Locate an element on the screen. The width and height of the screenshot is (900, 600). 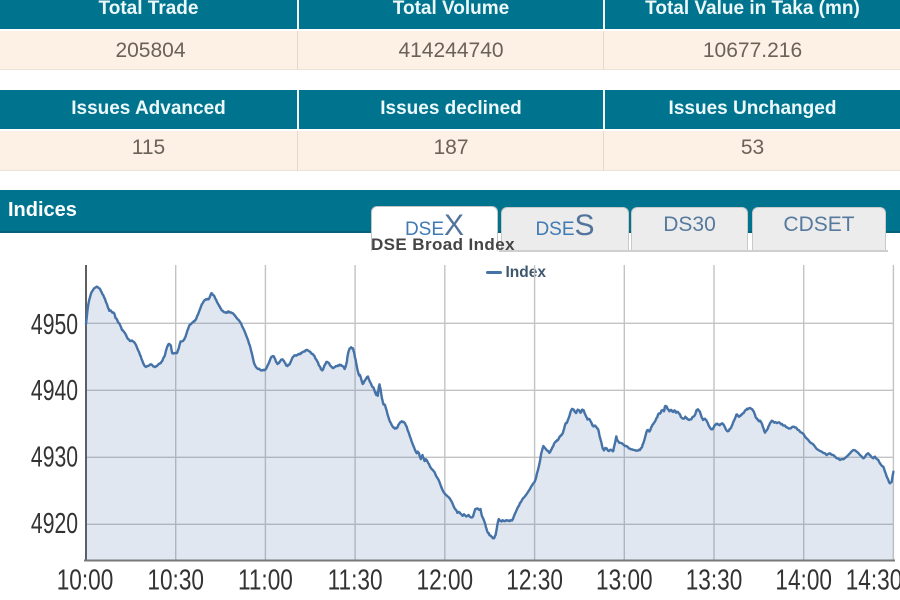
svg-text: 12:30 is located at coordinates (534, 579).